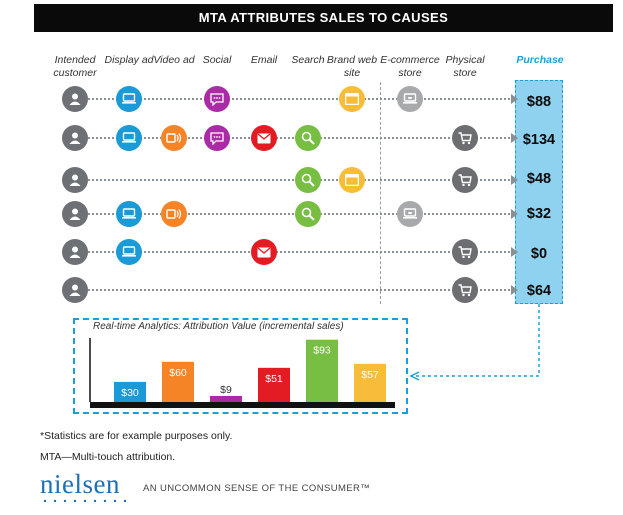  I want to click on column-label-display-ad: Display ad, so click(129, 60).